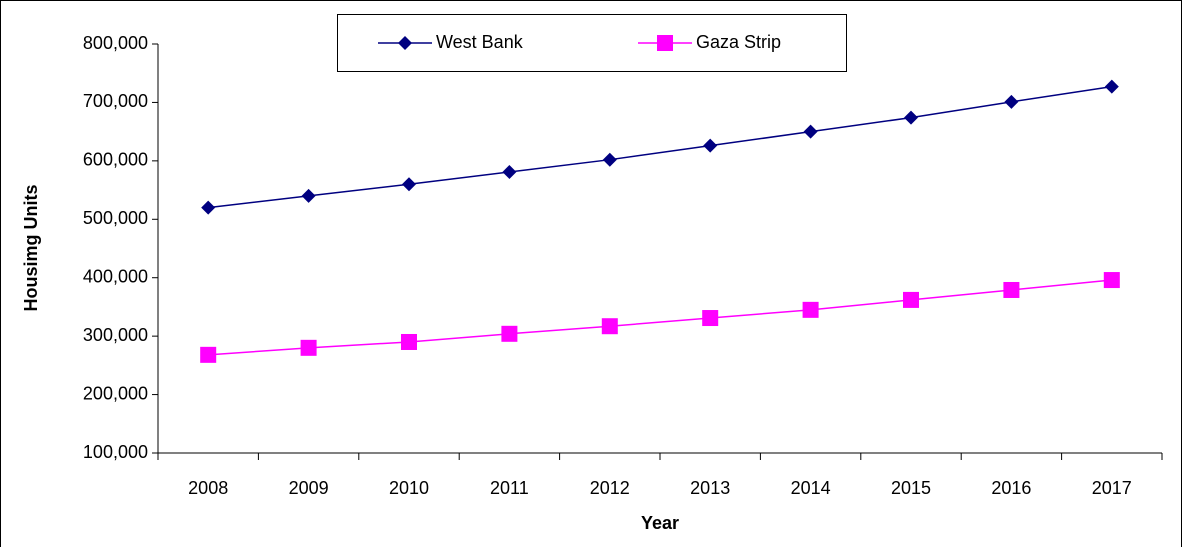  What do you see at coordinates (660, 523) in the screenshot?
I see `x-axis-label: Year` at bounding box center [660, 523].